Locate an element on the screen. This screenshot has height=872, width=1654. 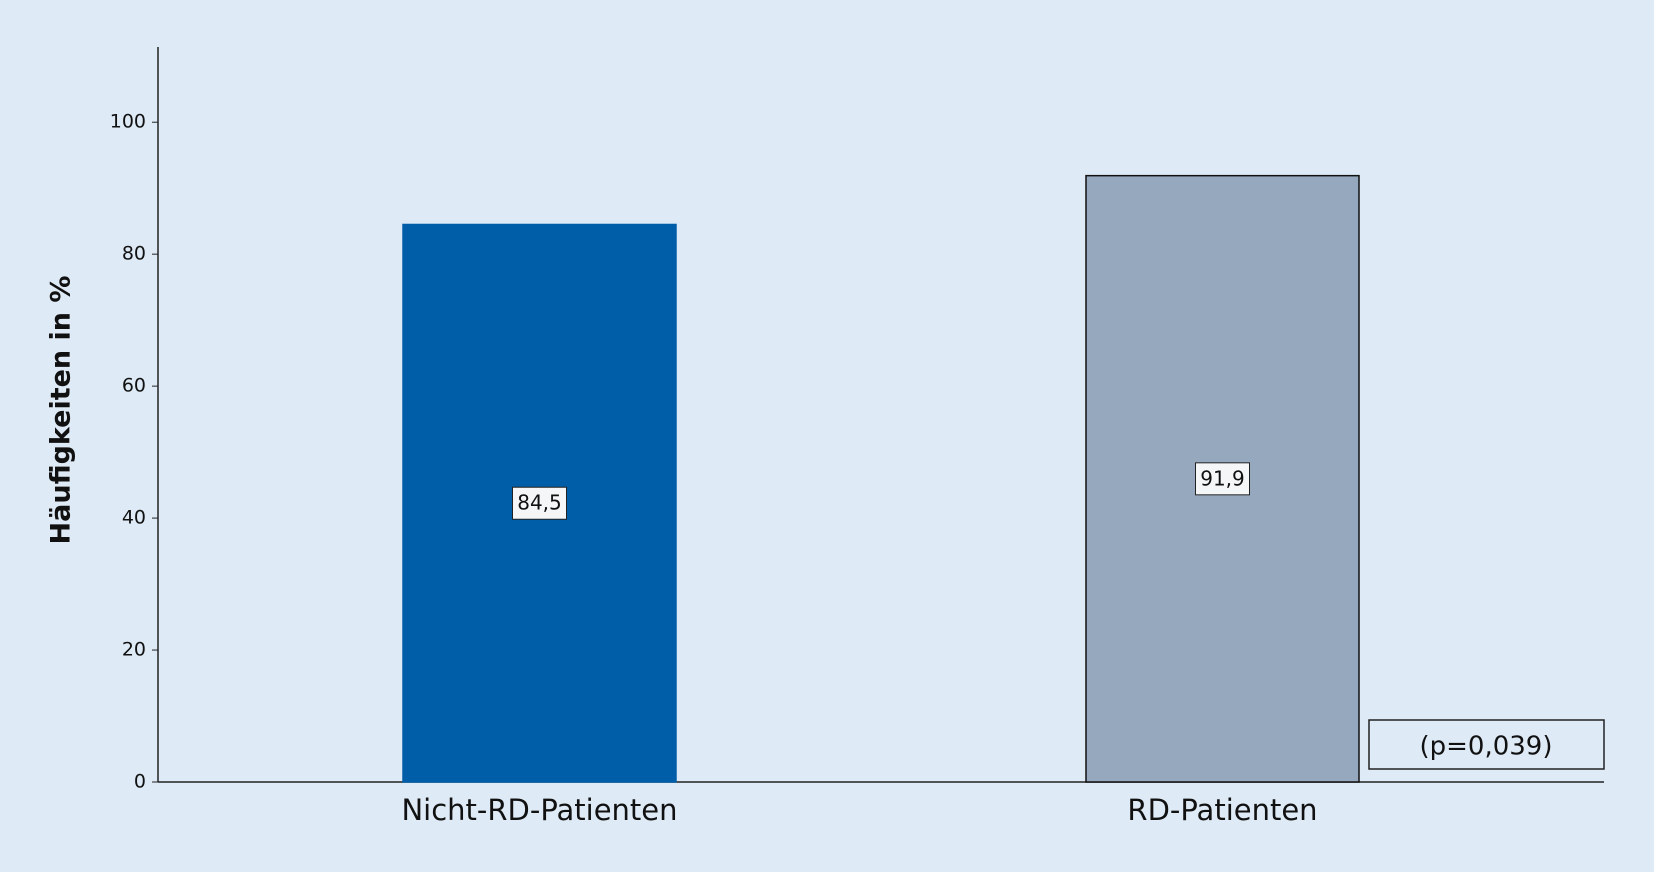
annotation-box is located at coordinates (1486, 744).